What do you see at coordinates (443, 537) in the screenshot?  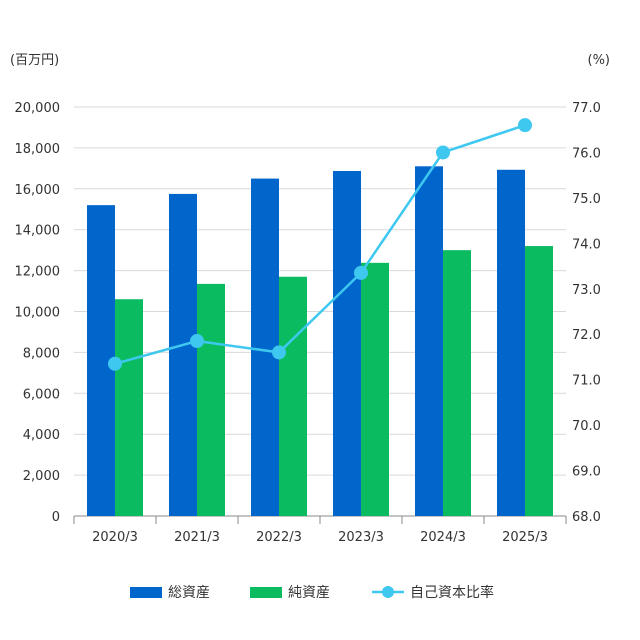 I see `x-tick-label: 2024/3` at bounding box center [443, 537].